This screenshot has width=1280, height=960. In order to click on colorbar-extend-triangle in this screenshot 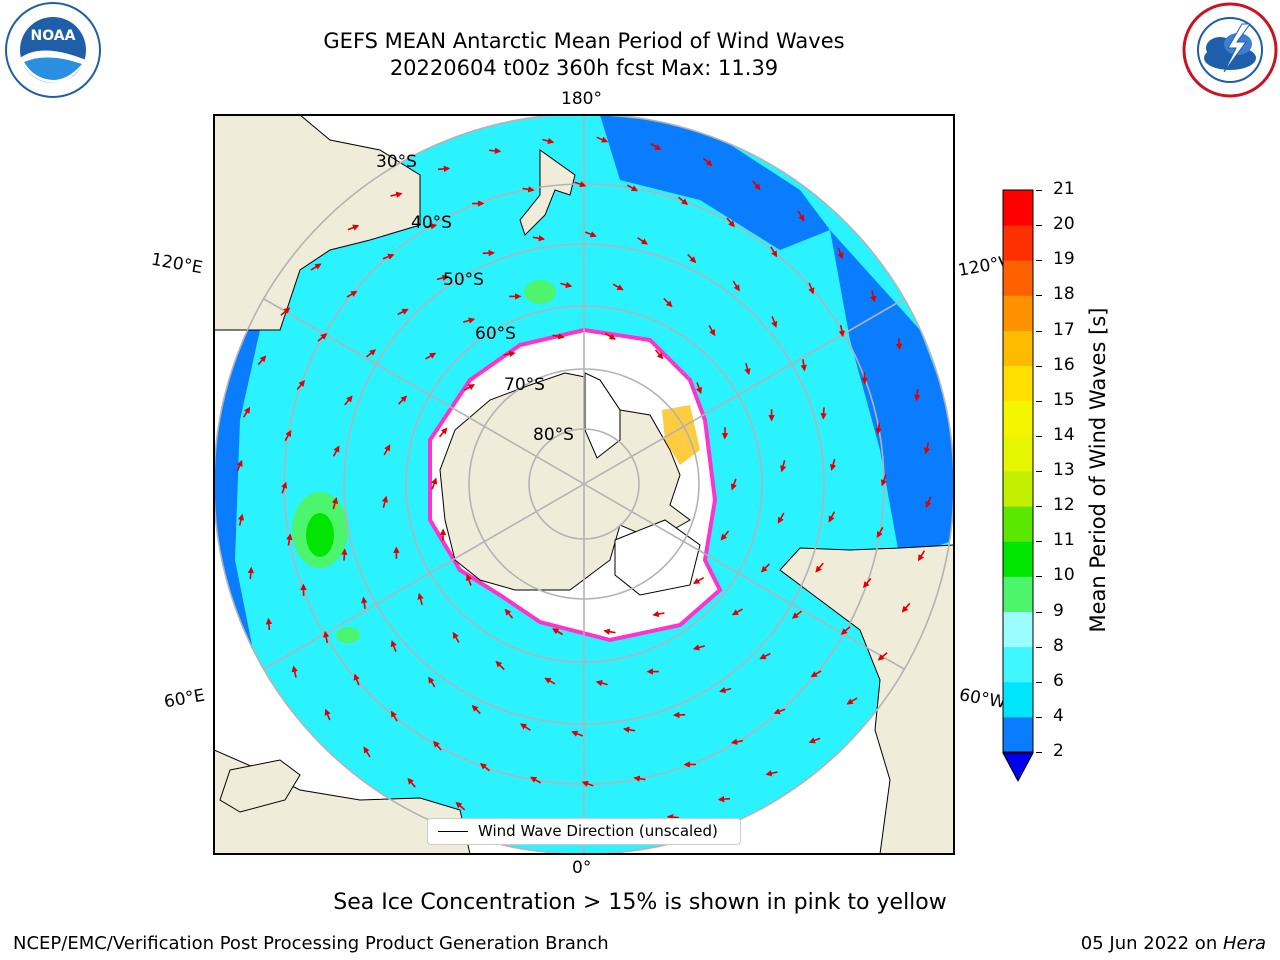, I will do `click(1018, 767)`.